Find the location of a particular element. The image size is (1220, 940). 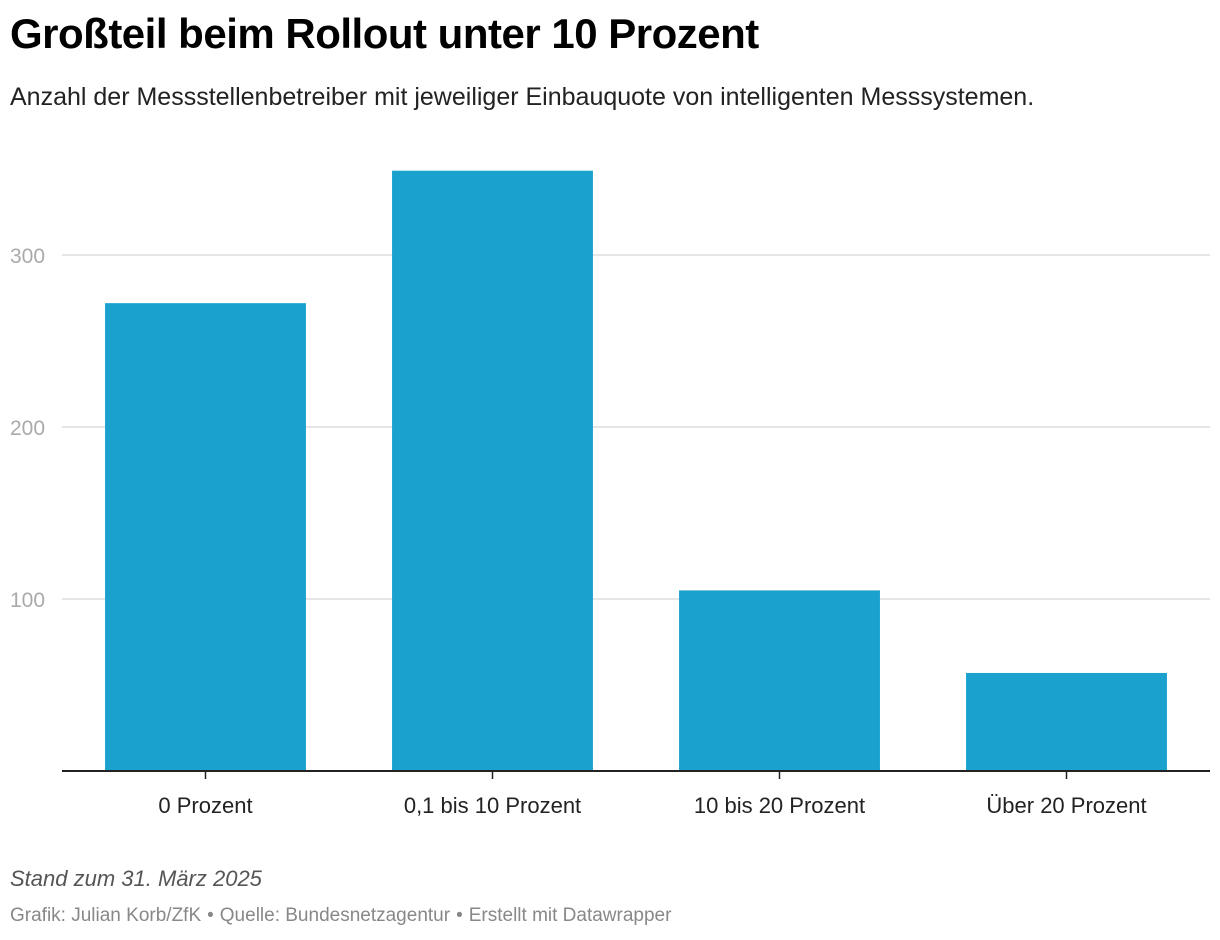

x-category-label: 10 bis 20 Prozent is located at coordinates (779, 805).